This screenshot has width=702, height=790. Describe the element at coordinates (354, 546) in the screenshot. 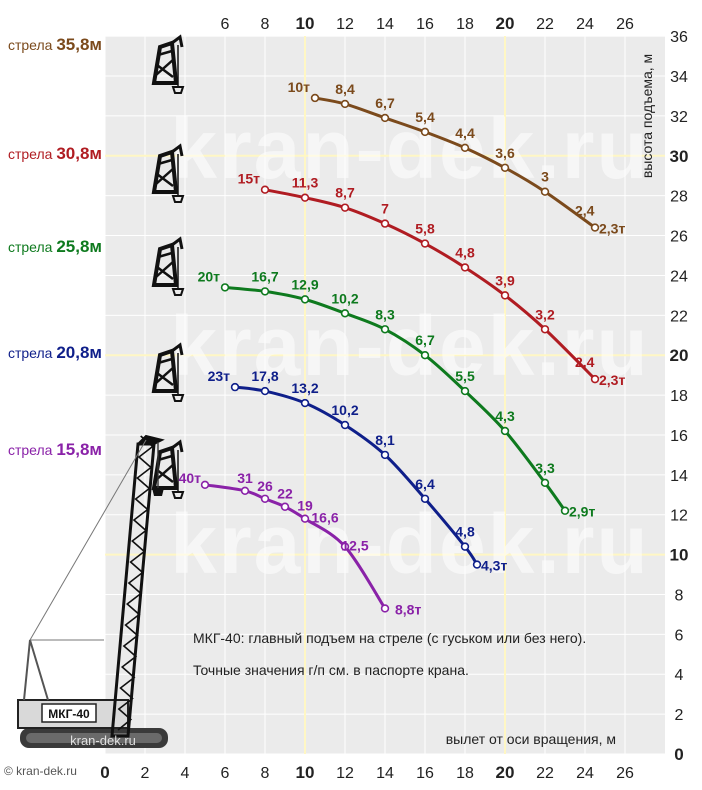

I see `data-label: 12,5` at that location.